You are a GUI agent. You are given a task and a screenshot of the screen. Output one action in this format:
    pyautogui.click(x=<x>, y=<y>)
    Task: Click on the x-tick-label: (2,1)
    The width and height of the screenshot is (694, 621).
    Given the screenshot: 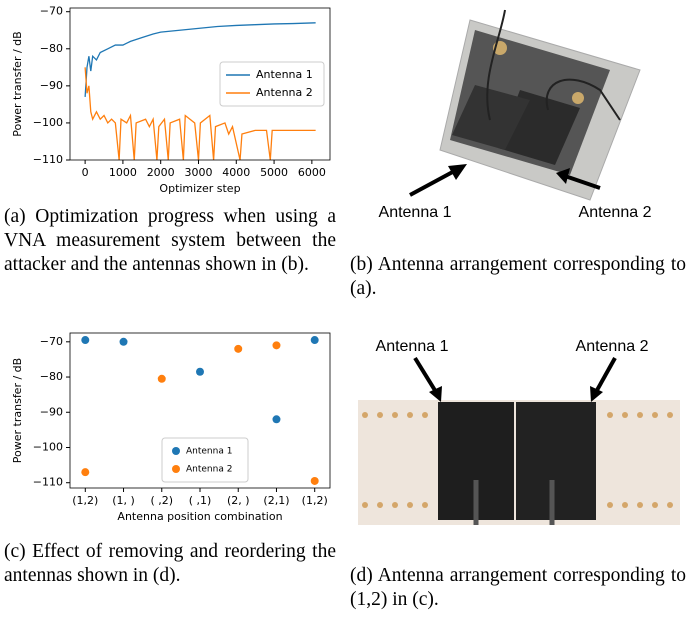 What is the action you would take?
    pyautogui.click(x=276, y=500)
    